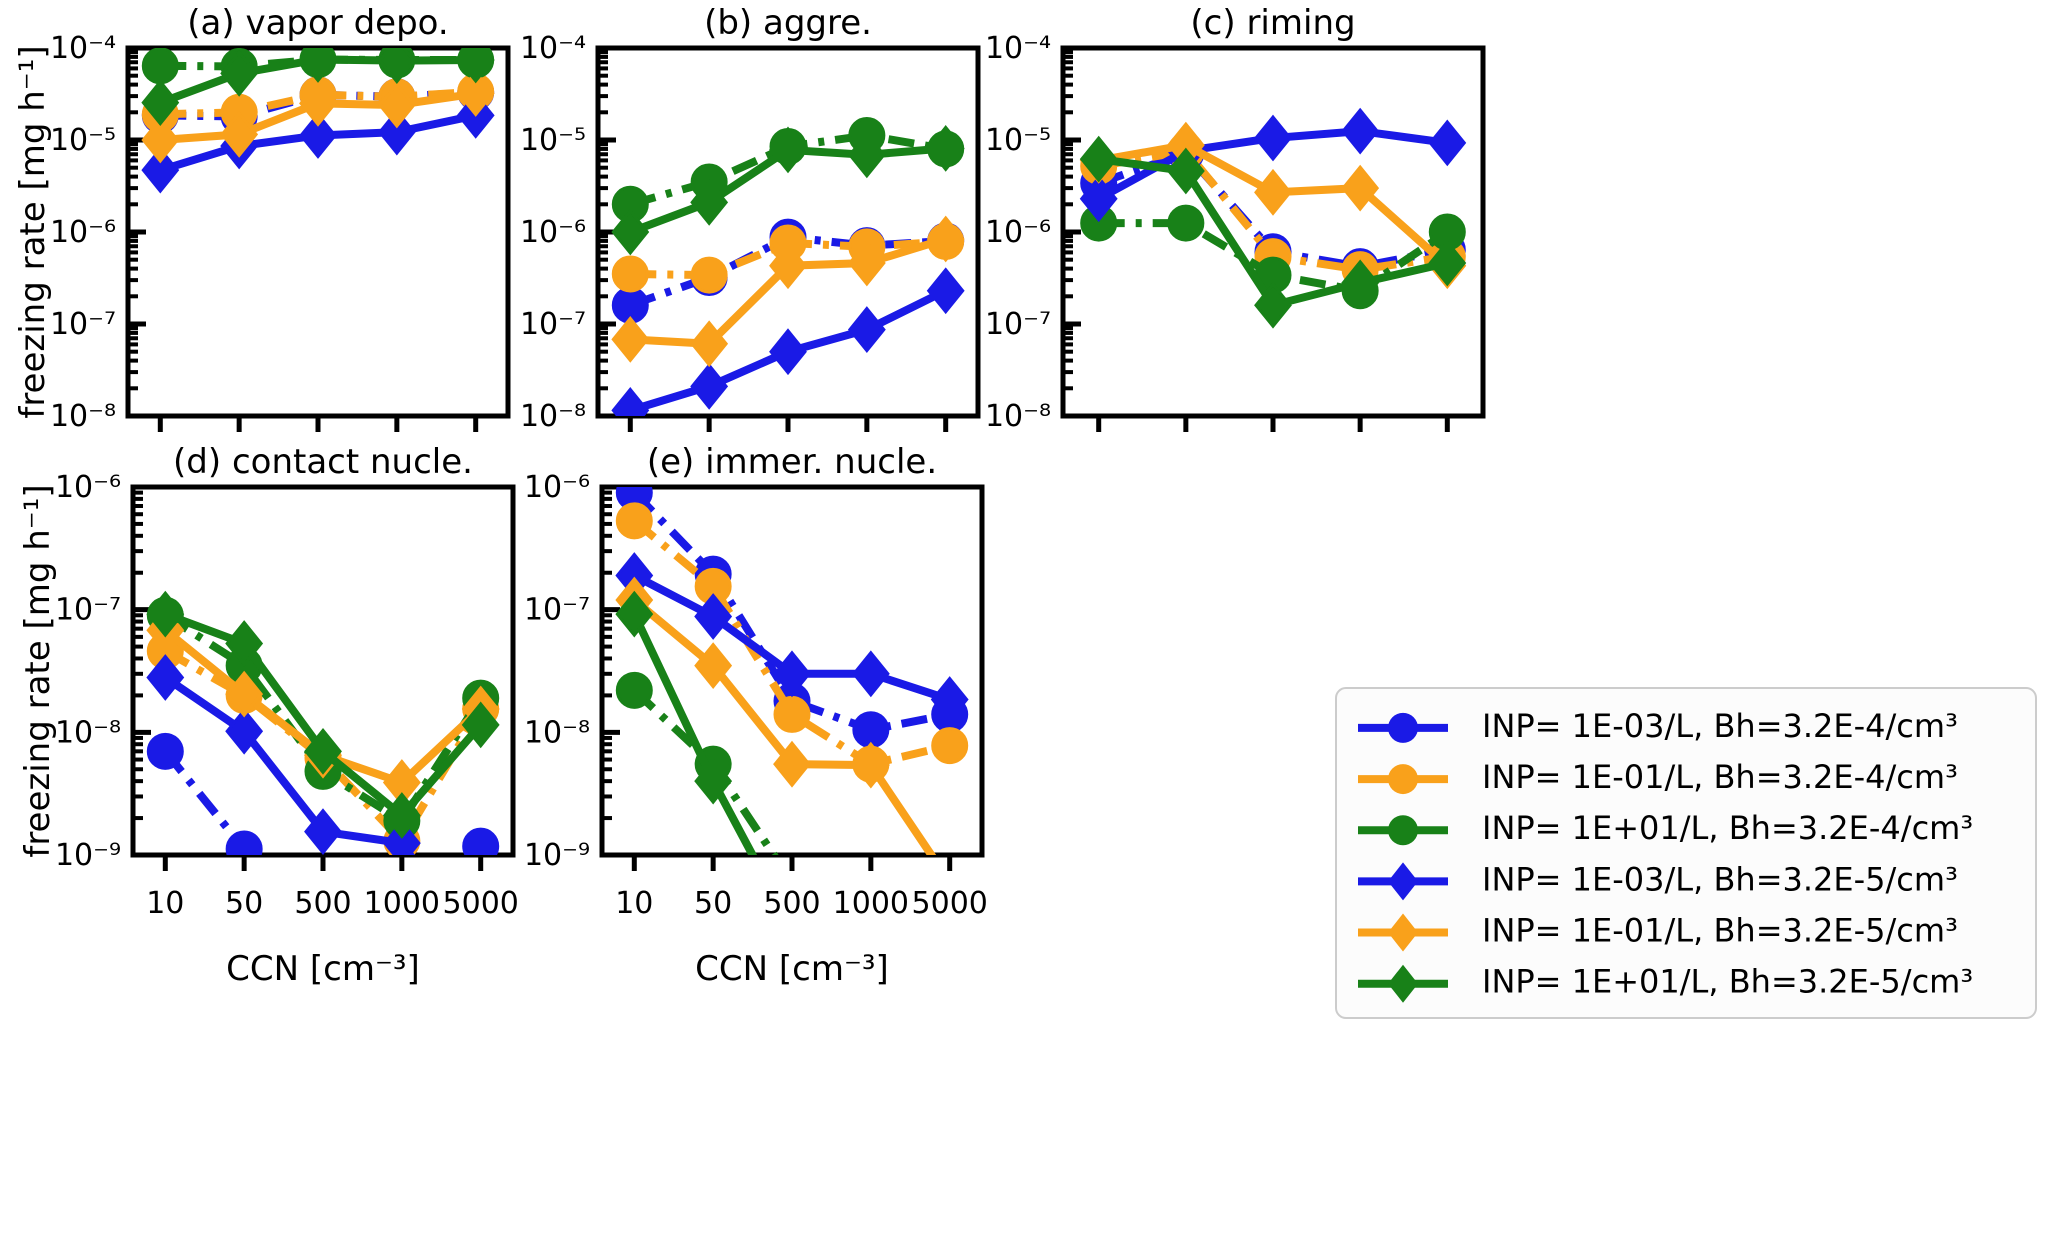 The width and height of the screenshot is (2067, 1249). Describe the element at coordinates (1018, 48) in the screenshot. I see `y-tick-label-c-0: 10⁻⁴` at that location.